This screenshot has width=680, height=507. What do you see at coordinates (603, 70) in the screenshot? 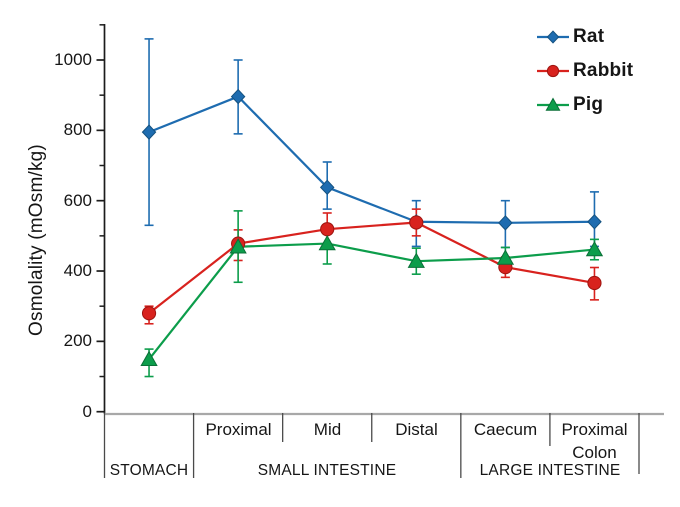
I see `legend-label-rabbit: Rabbit` at bounding box center [603, 70].